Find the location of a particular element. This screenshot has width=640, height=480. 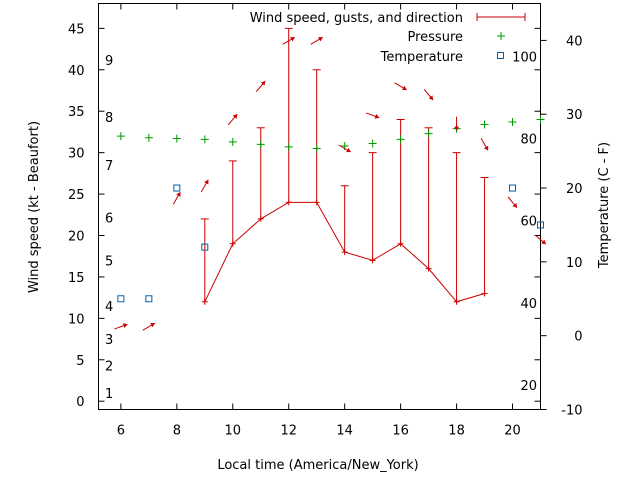

y2-tick-label: -10 is located at coordinates (571, 411).